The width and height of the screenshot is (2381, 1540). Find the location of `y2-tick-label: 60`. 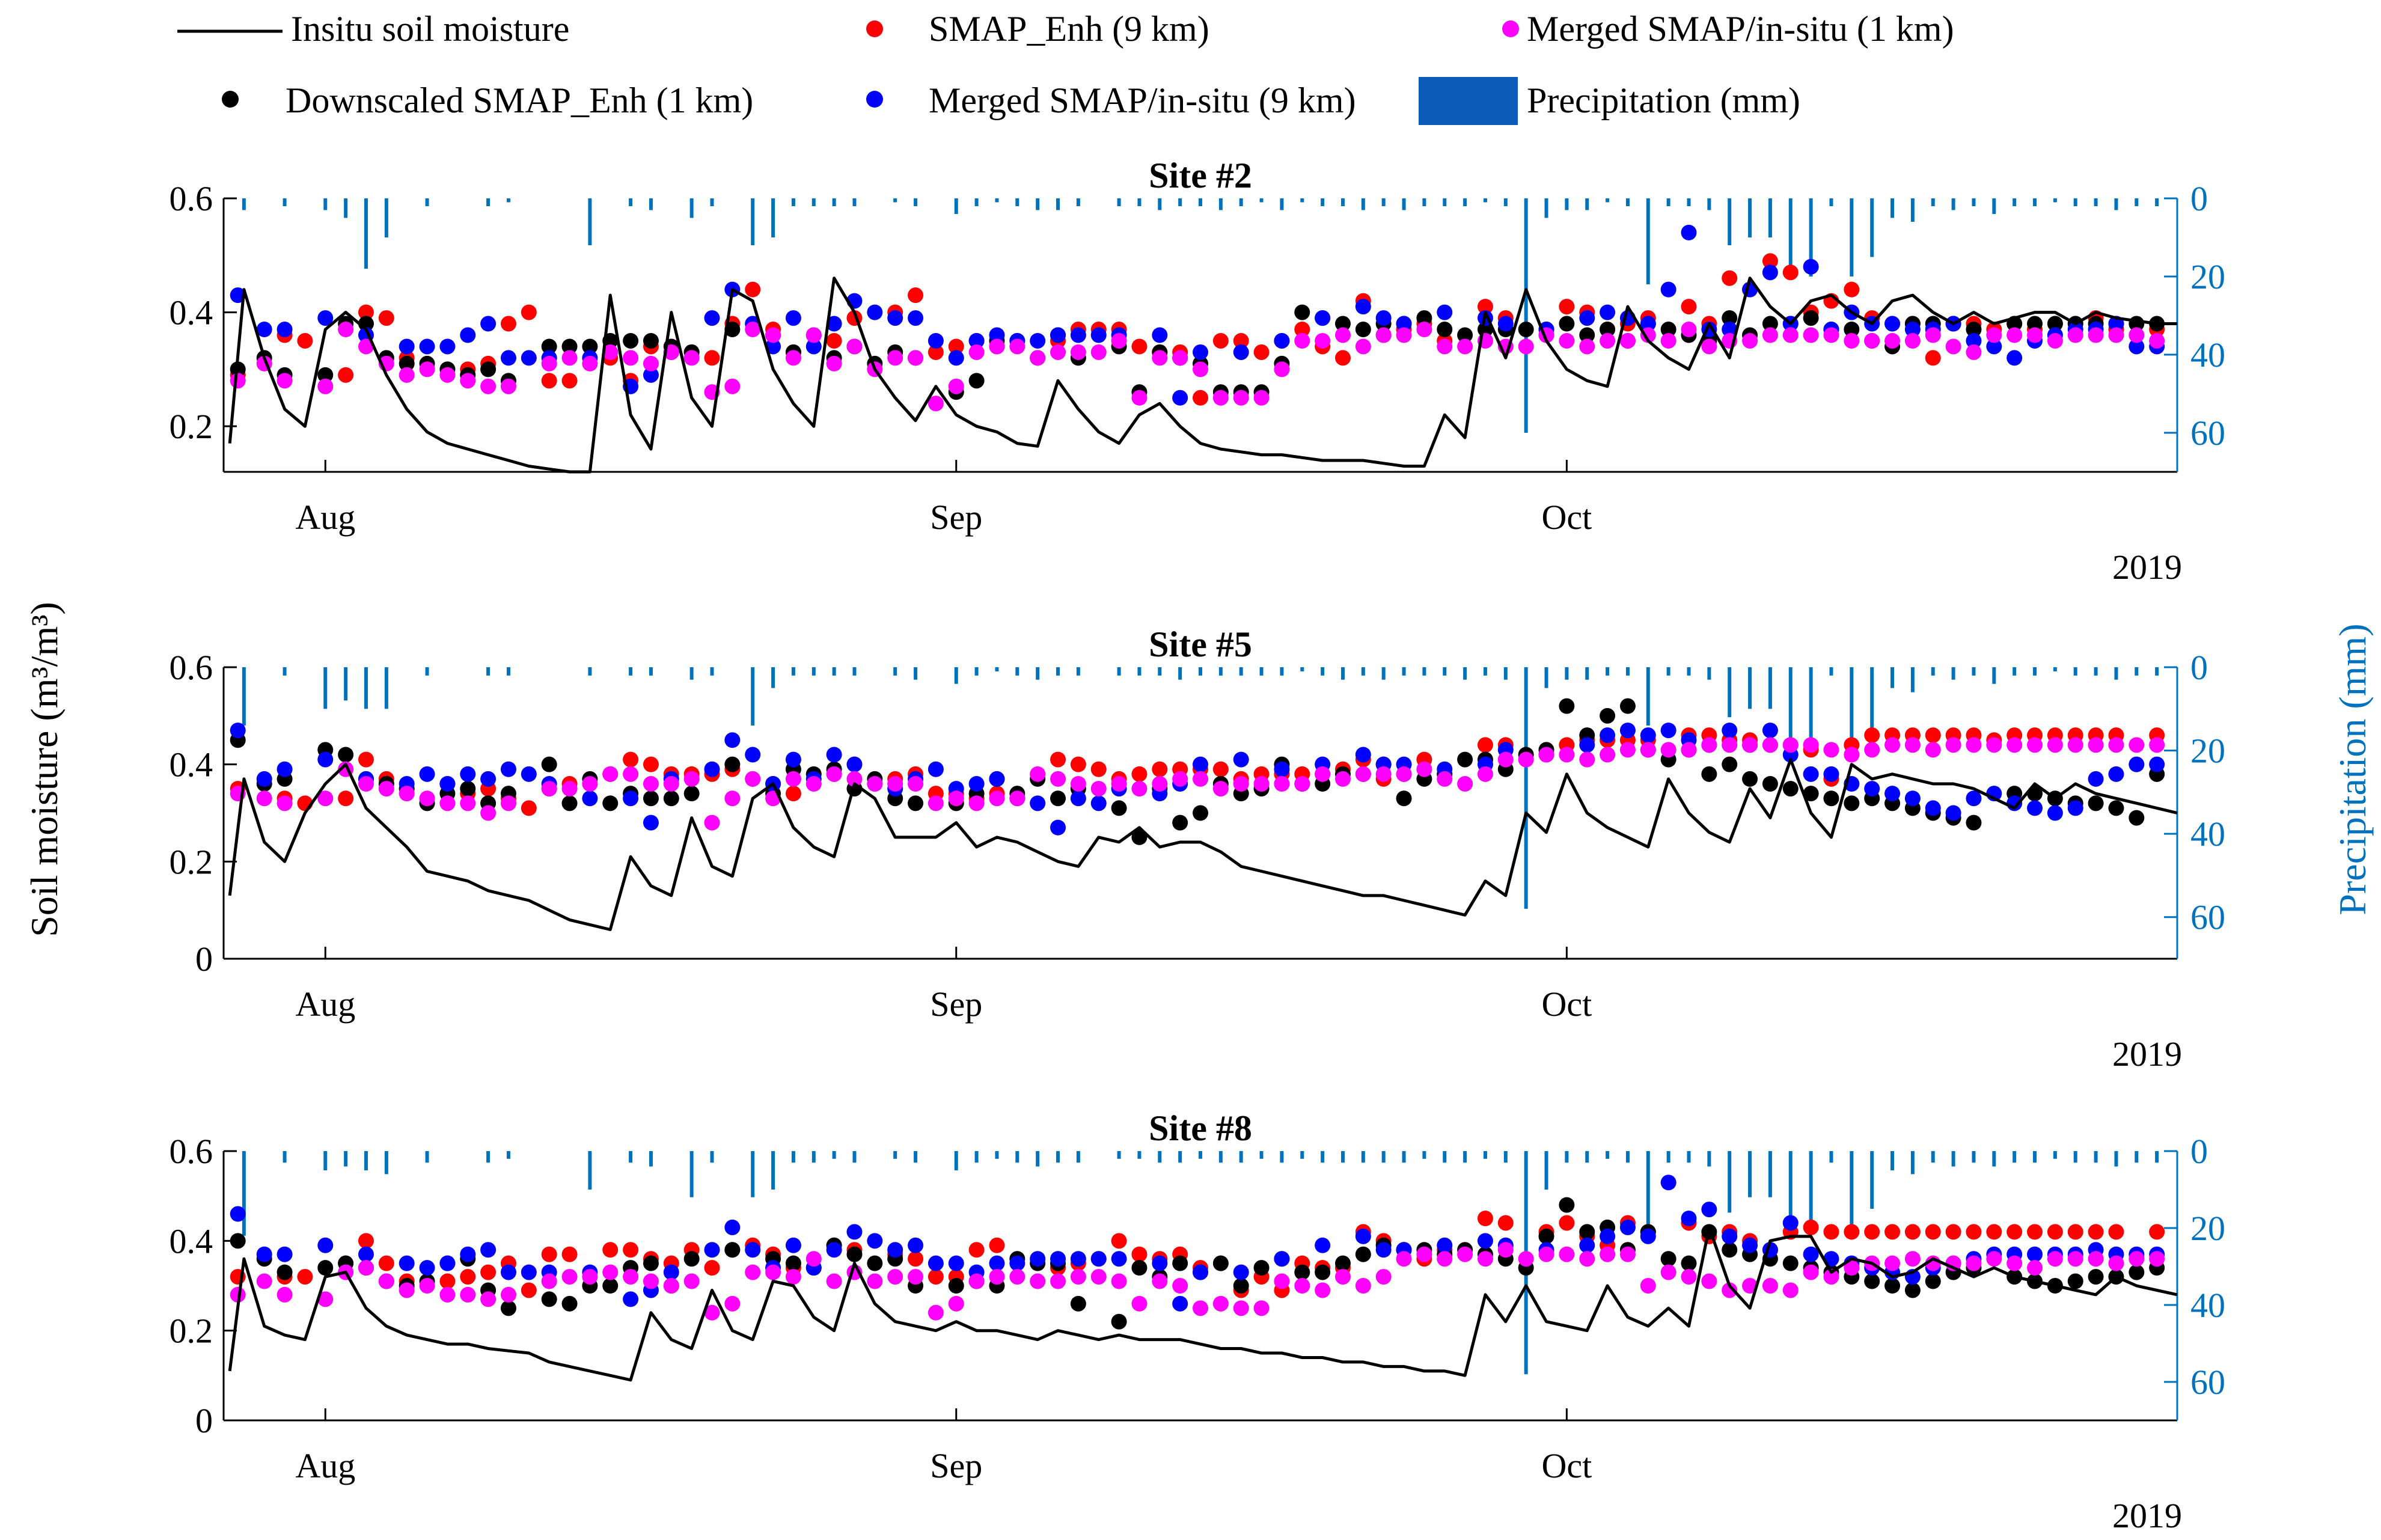

y2-tick-label: 60 is located at coordinates (2207, 917).